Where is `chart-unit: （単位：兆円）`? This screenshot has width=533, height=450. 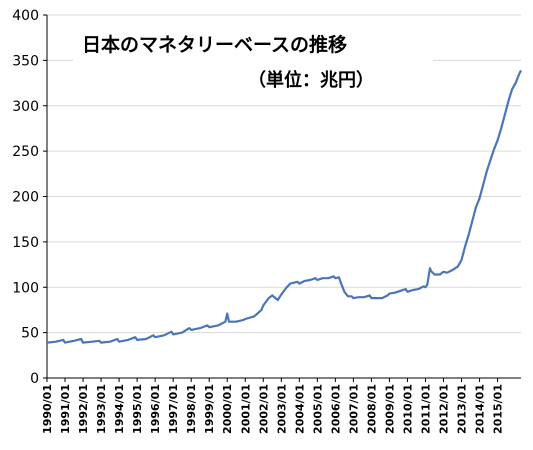
chart-unit: （単位：兆円） is located at coordinates (311, 80).